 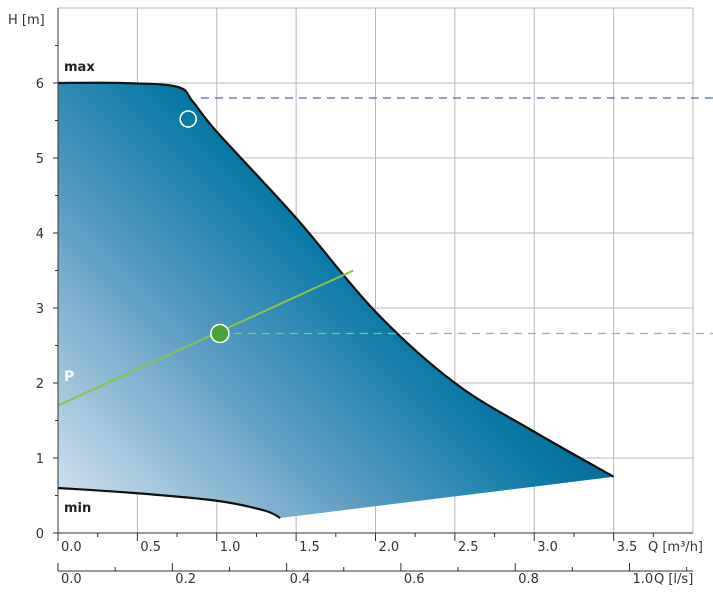 What do you see at coordinates (40, 234) in the screenshot?
I see `y-tick-label: 4` at bounding box center [40, 234].